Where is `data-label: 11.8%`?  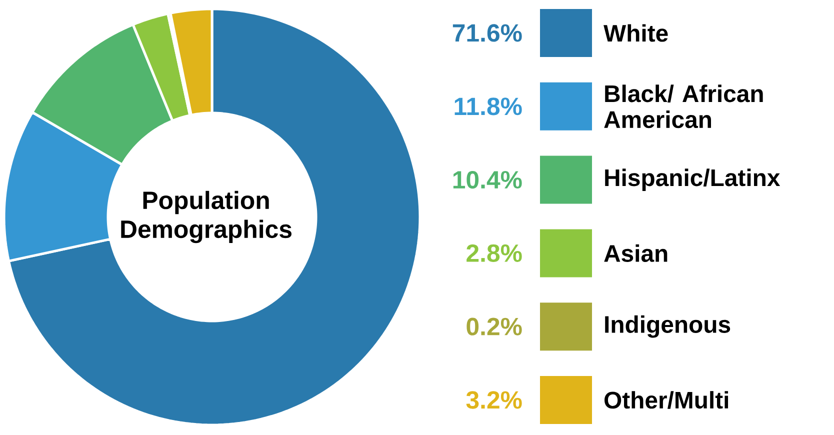
data-label: 11.8% is located at coordinates (488, 107).